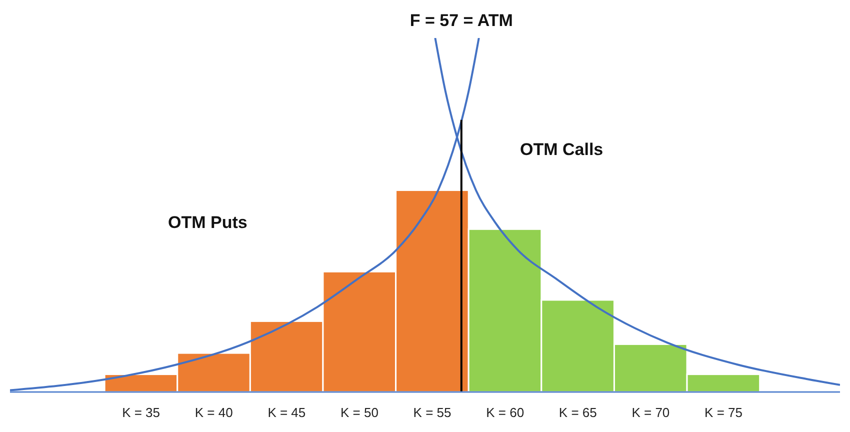  I want to click on x-tick-label: K = 70, so click(651, 412).